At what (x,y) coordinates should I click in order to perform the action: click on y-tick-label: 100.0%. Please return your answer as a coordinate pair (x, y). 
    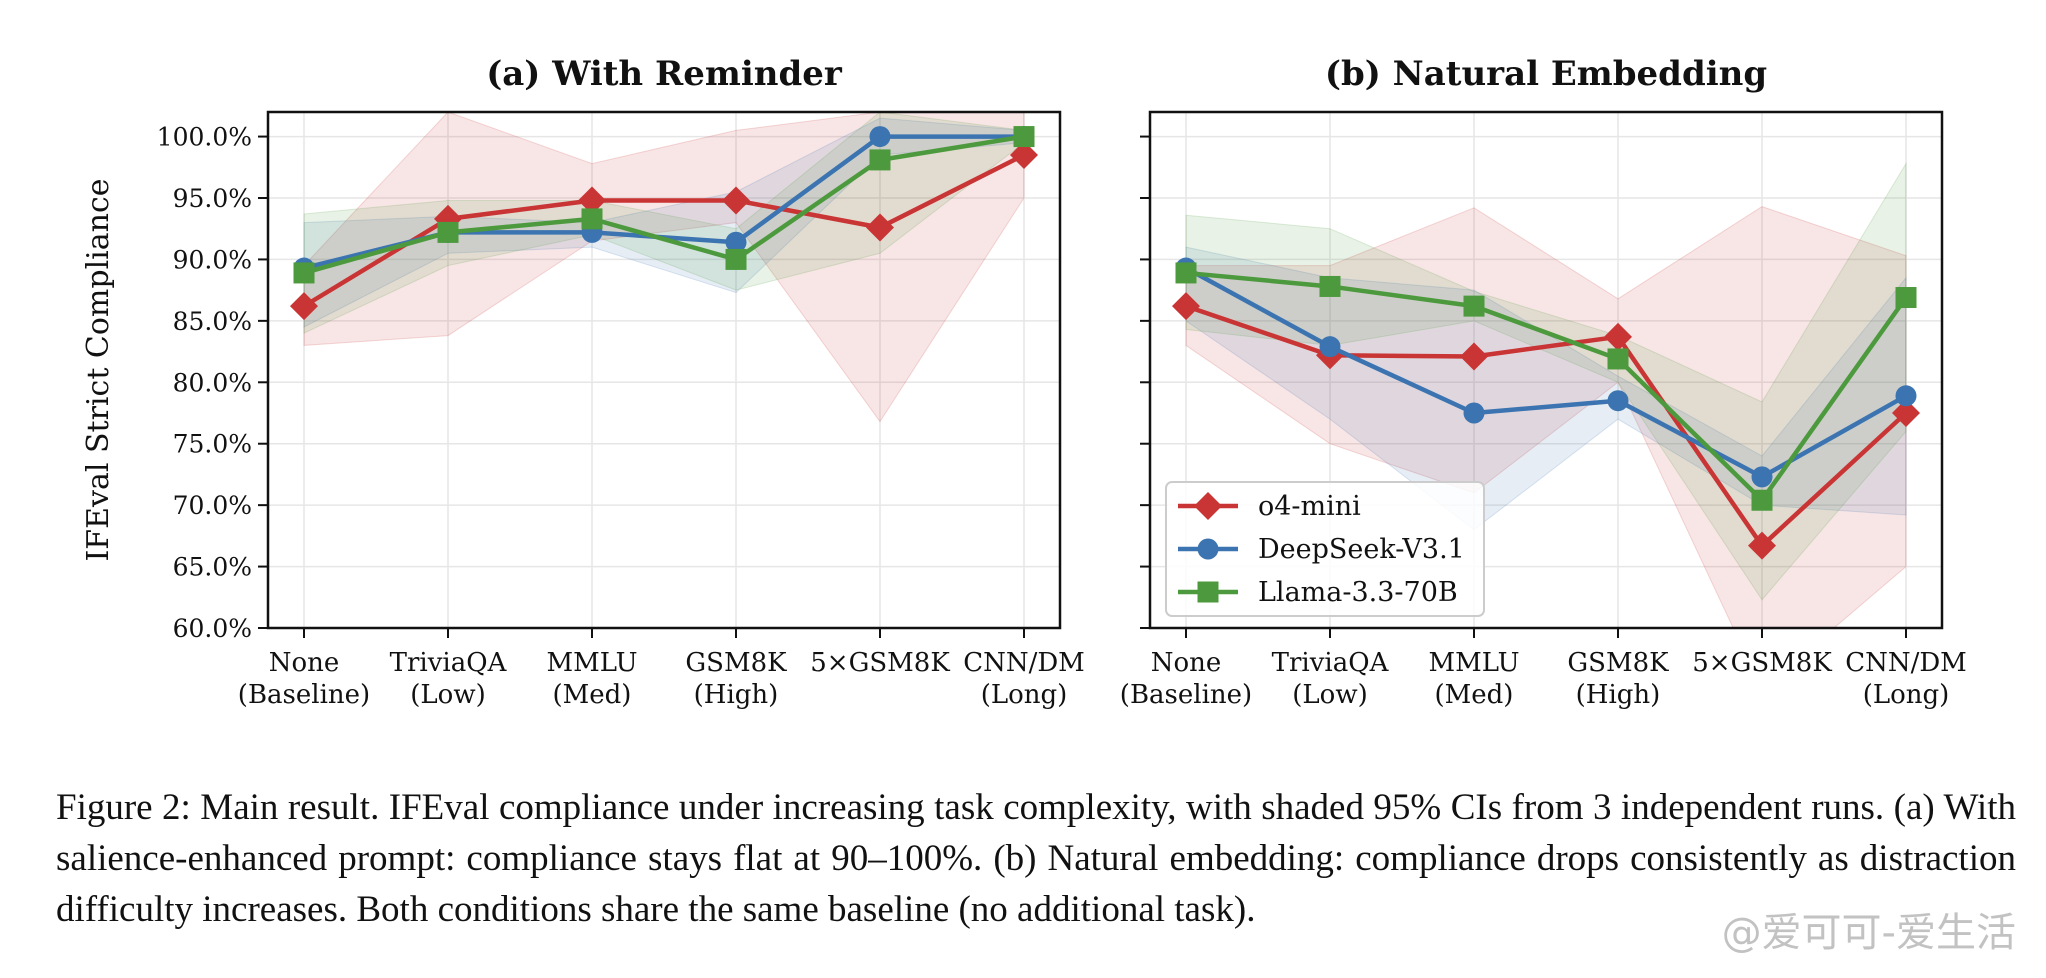
    Looking at the image, I should click on (204, 137).